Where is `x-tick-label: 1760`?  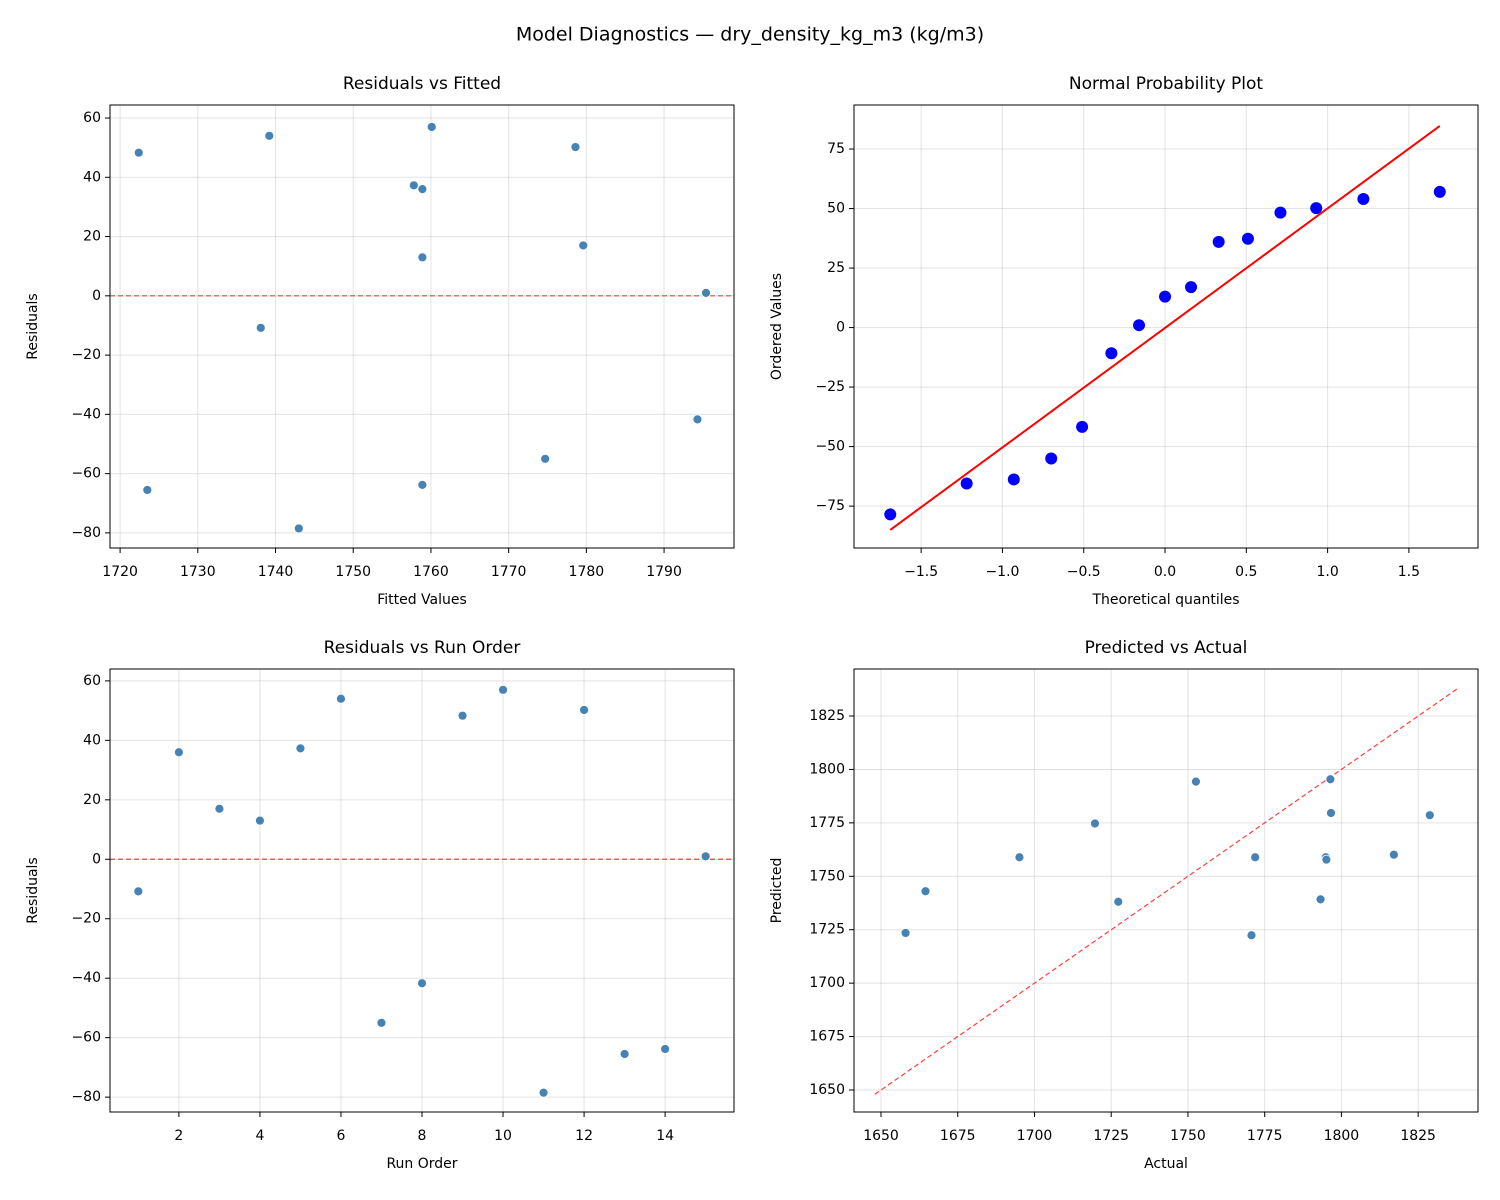
x-tick-label: 1760 is located at coordinates (431, 572).